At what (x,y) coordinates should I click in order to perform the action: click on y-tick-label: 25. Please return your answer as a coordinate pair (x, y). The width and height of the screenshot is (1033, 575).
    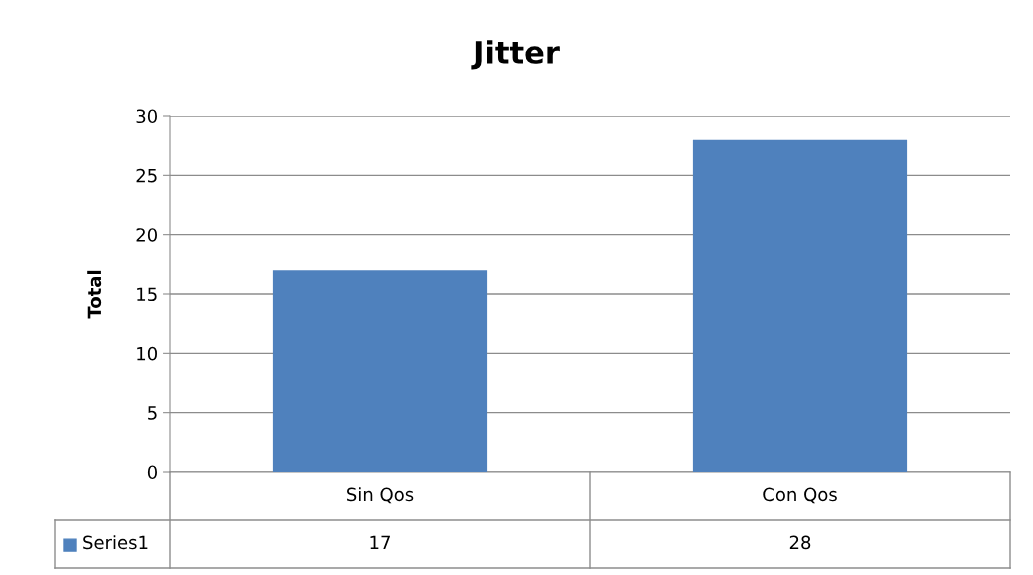
    Looking at the image, I should click on (146, 175).